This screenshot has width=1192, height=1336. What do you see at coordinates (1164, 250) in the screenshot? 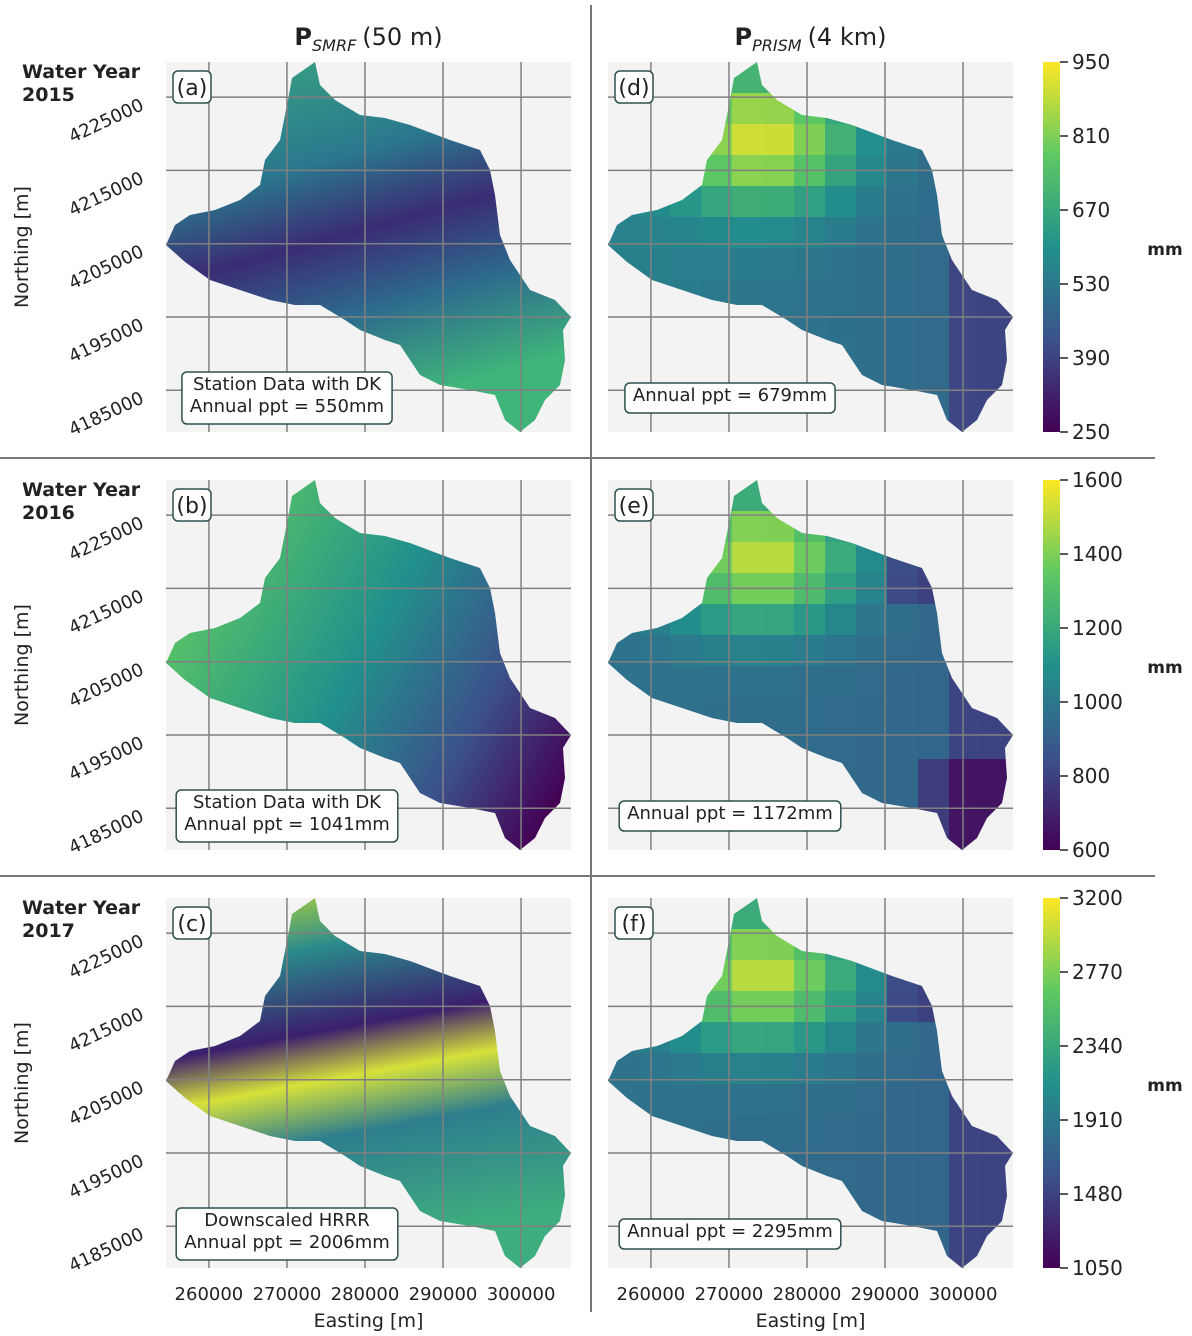
I see `colorbar-label: mm` at bounding box center [1164, 250].